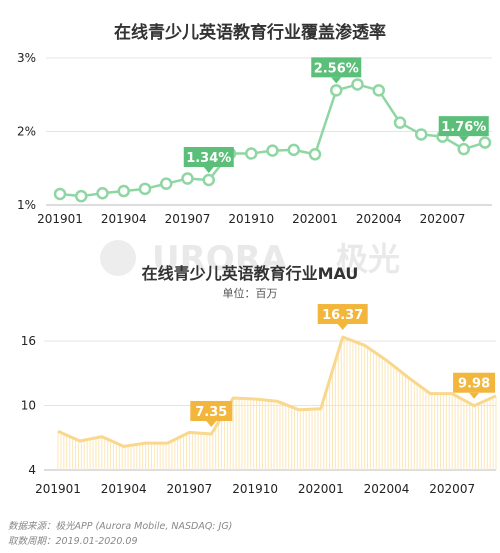 The width and height of the screenshot is (500, 553). Describe the element at coordinates (118, 258) in the screenshot. I see `watermark-logo-icon` at that location.